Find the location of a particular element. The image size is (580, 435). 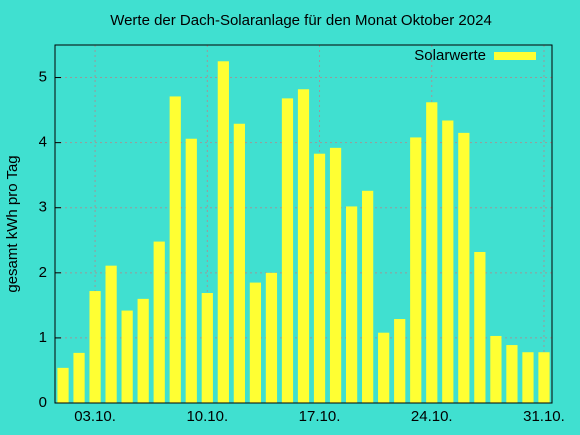

x-tick-label: 24.10. is located at coordinates (432, 416).